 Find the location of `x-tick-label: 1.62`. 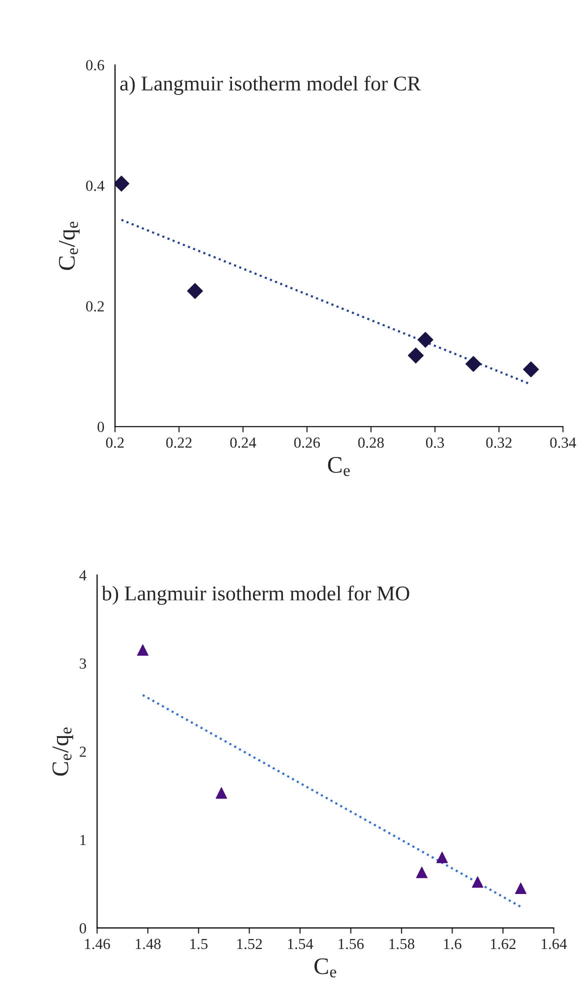

x-tick-label: 1.62 is located at coordinates (503, 944).